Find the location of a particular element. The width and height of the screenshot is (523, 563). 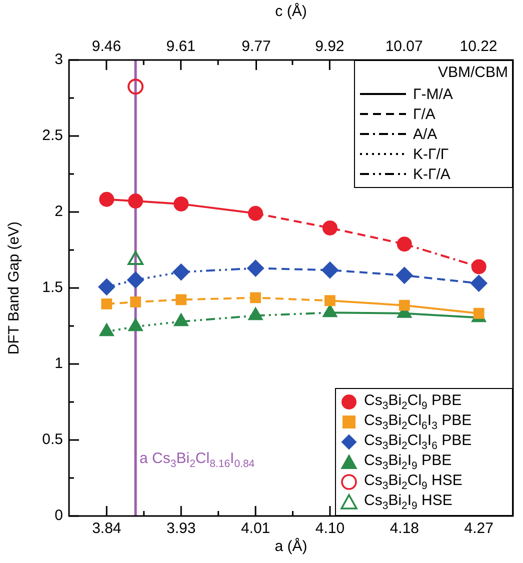

x2-axis-title: c (Å) is located at coordinates (291, 11).